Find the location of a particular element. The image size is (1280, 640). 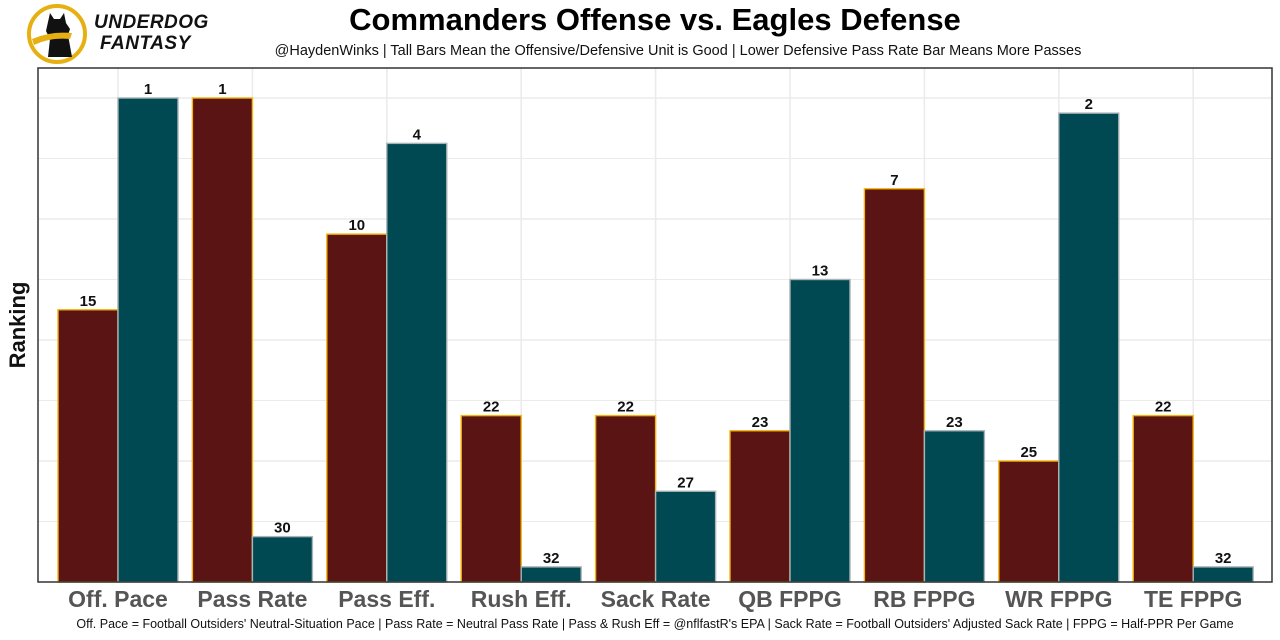

brand-wordmark: UNDERDOG FANTASY is located at coordinates (151, 33).